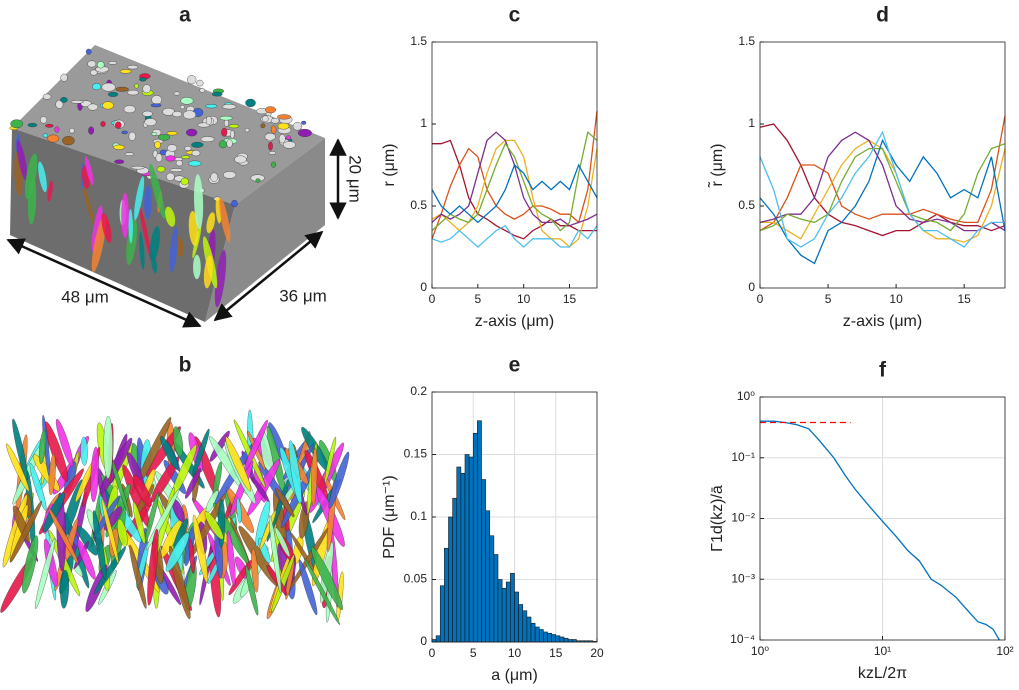  I want to click on x-tick-label: 10, so click(515, 653).